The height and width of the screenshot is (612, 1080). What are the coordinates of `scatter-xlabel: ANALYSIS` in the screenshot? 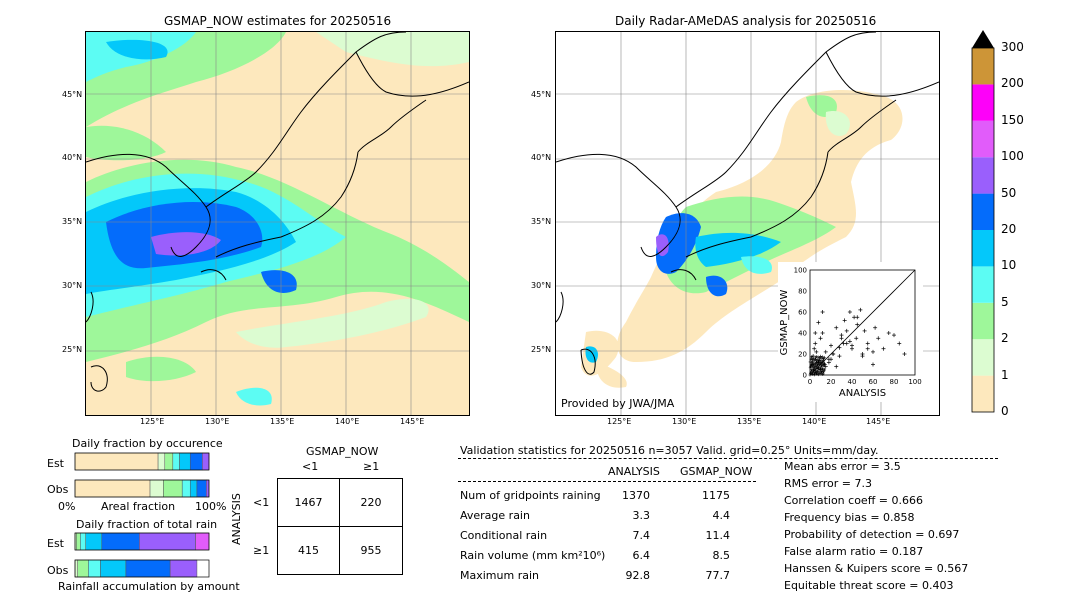 It's located at (862, 393).